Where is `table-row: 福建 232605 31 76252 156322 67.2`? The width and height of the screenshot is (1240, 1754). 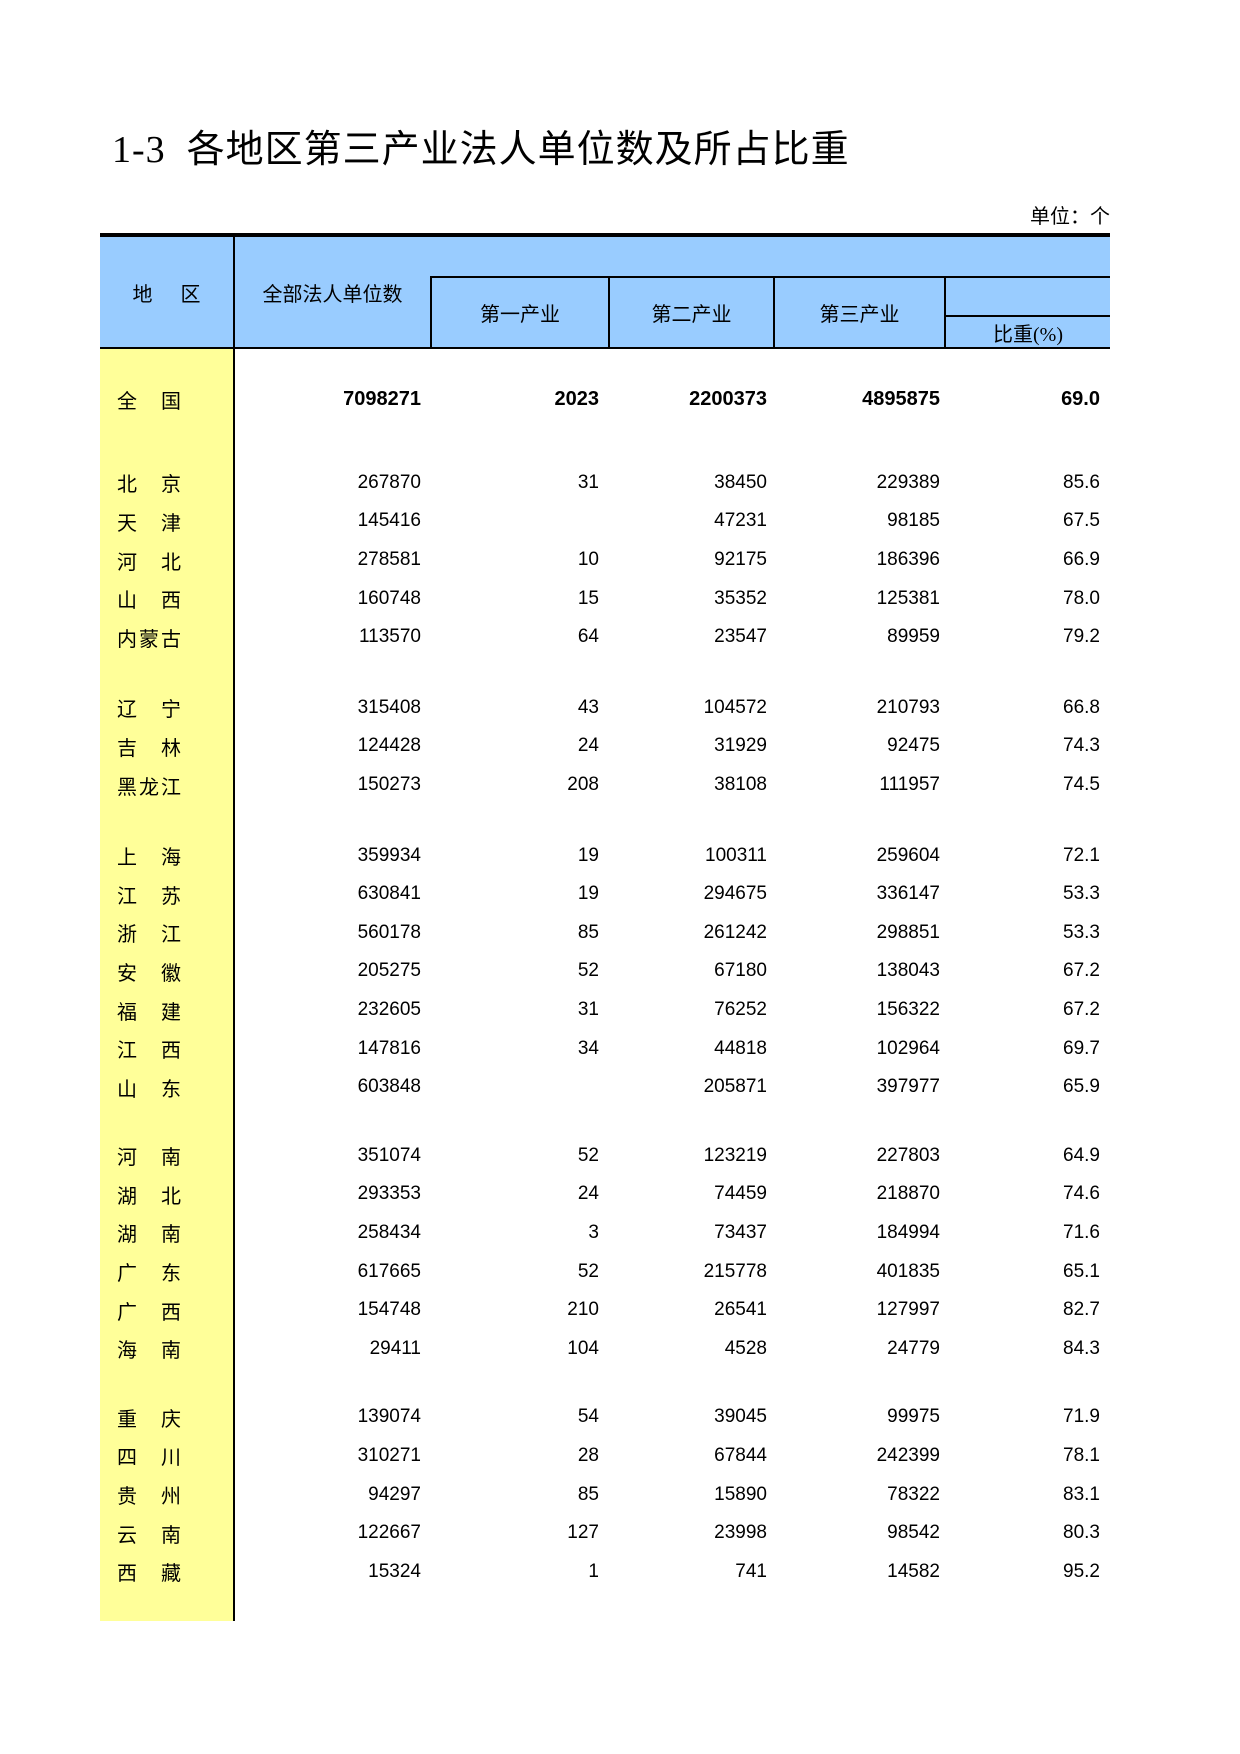 table-row: 福建 232605 31 76252 156322 67.2 is located at coordinates (605, 1010).